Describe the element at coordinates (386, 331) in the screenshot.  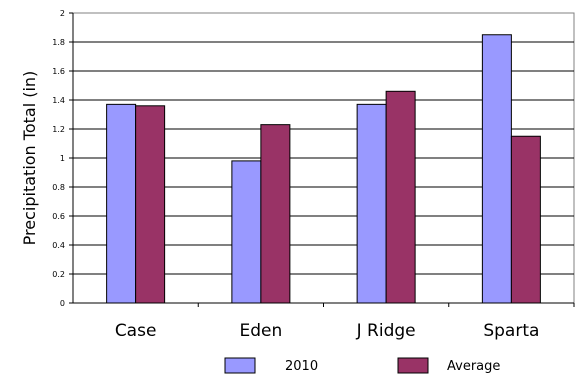
I see `x-category-label: J Ridge` at that location.